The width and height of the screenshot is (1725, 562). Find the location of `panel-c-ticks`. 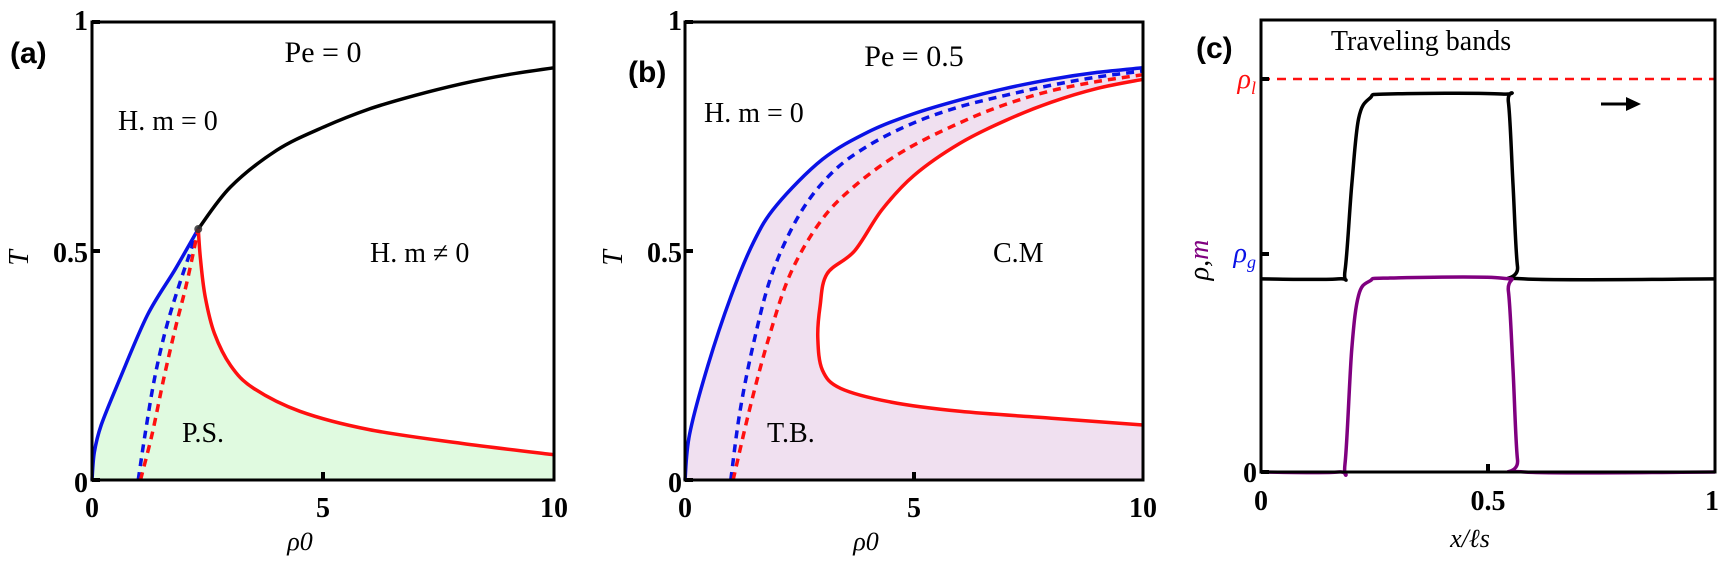

panel-c-ticks is located at coordinates (1375, 275).